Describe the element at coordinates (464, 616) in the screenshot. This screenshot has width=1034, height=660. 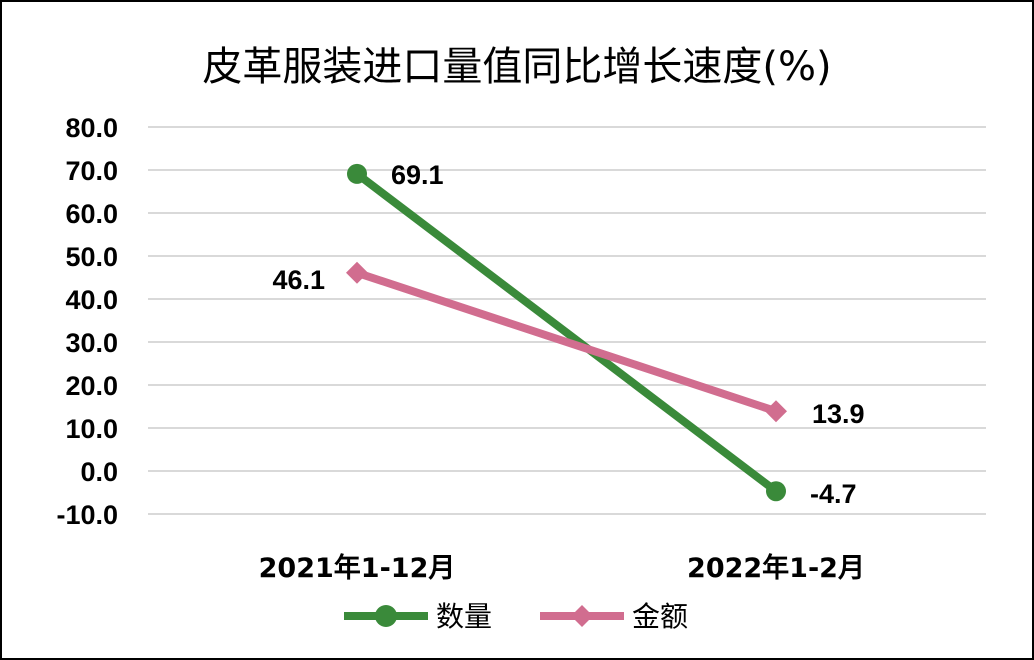
I see `legend-label: 数量` at that location.